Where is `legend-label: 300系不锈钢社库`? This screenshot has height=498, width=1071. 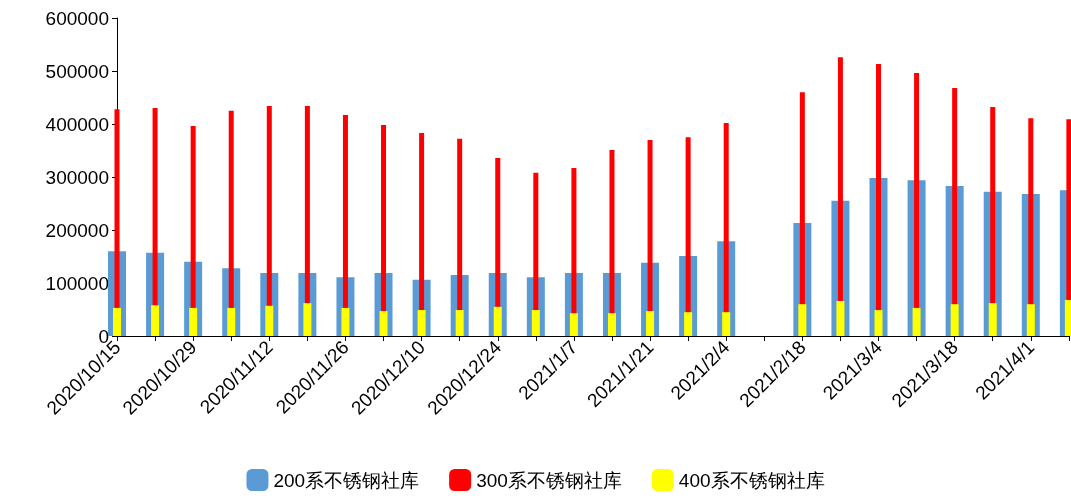 legend-label: 300系不锈钢社库 is located at coordinates (549, 480).